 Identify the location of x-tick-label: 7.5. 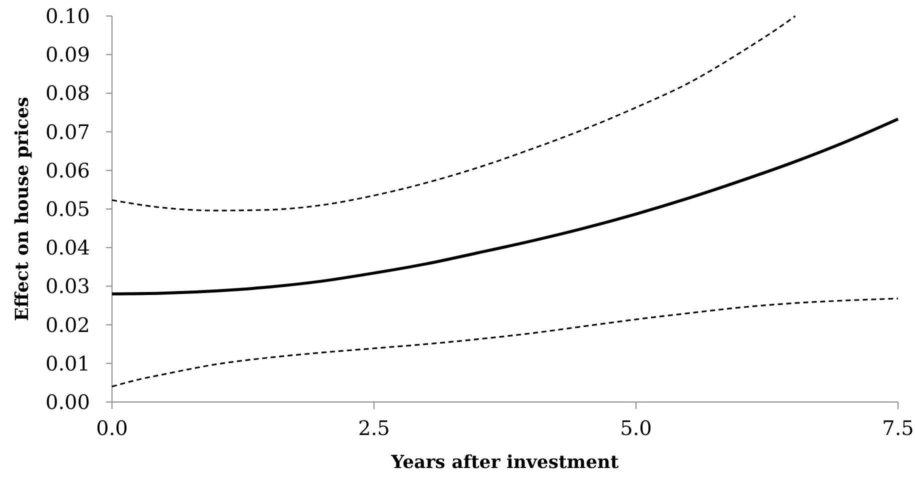
(898, 428).